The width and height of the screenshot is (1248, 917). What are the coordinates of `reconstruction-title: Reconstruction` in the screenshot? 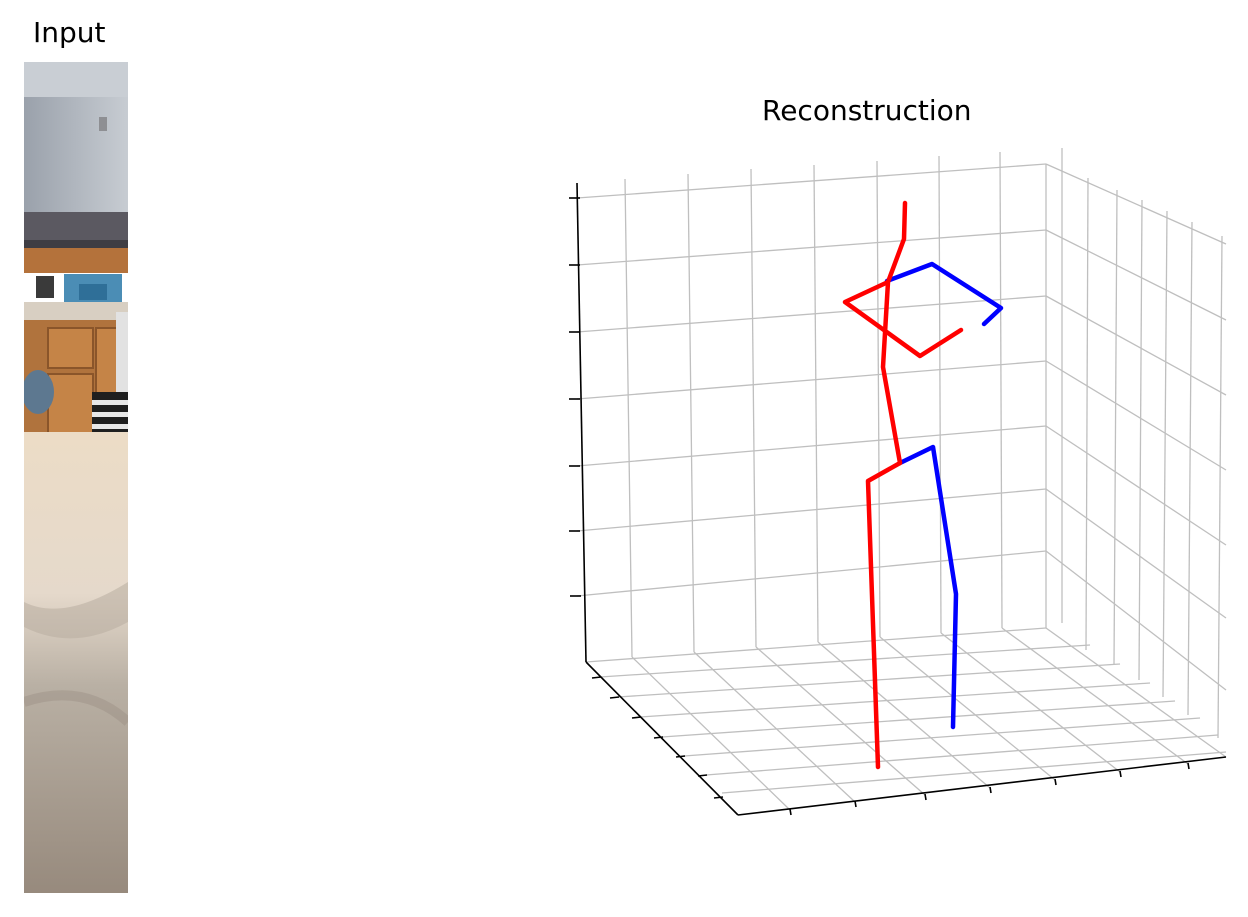 It's located at (867, 110).